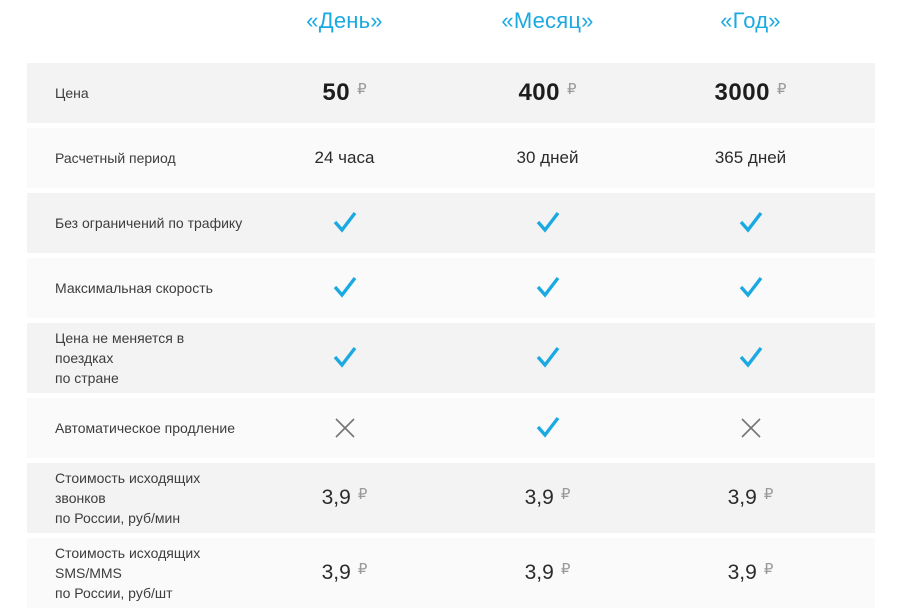 This screenshot has width=898, height=613. I want to click on table-cell: 365 дней, so click(750, 158).